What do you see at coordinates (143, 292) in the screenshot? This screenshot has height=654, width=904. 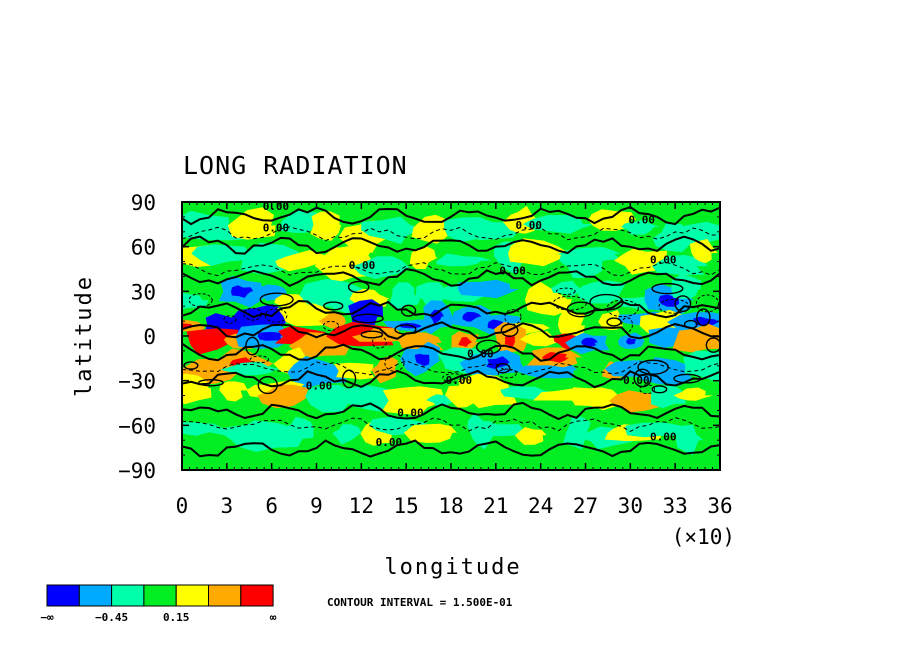 I see `y-tick-label: 30` at bounding box center [143, 292].